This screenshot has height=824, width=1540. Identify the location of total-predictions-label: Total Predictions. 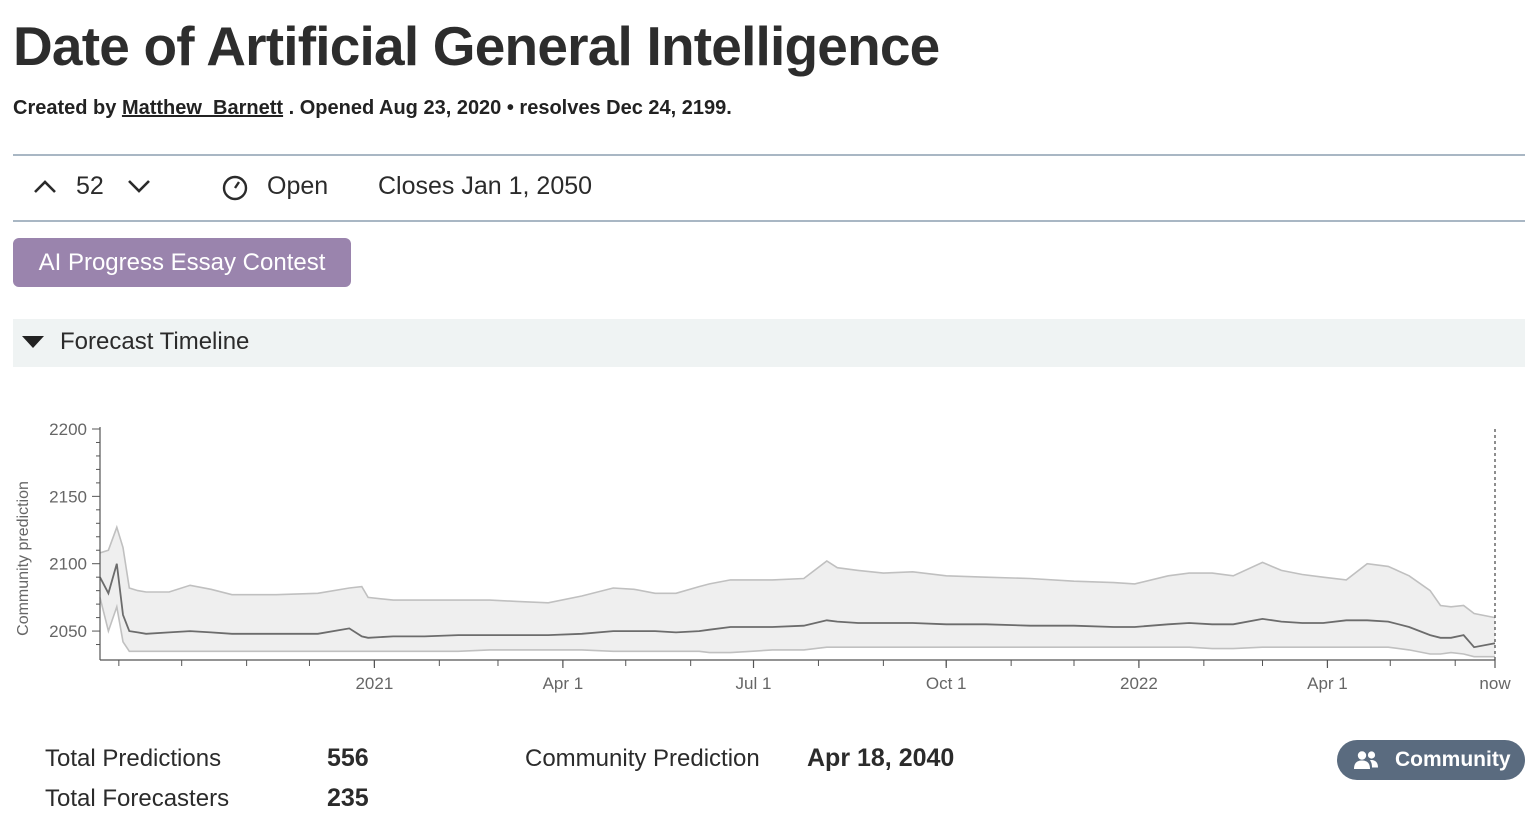
(133, 758).